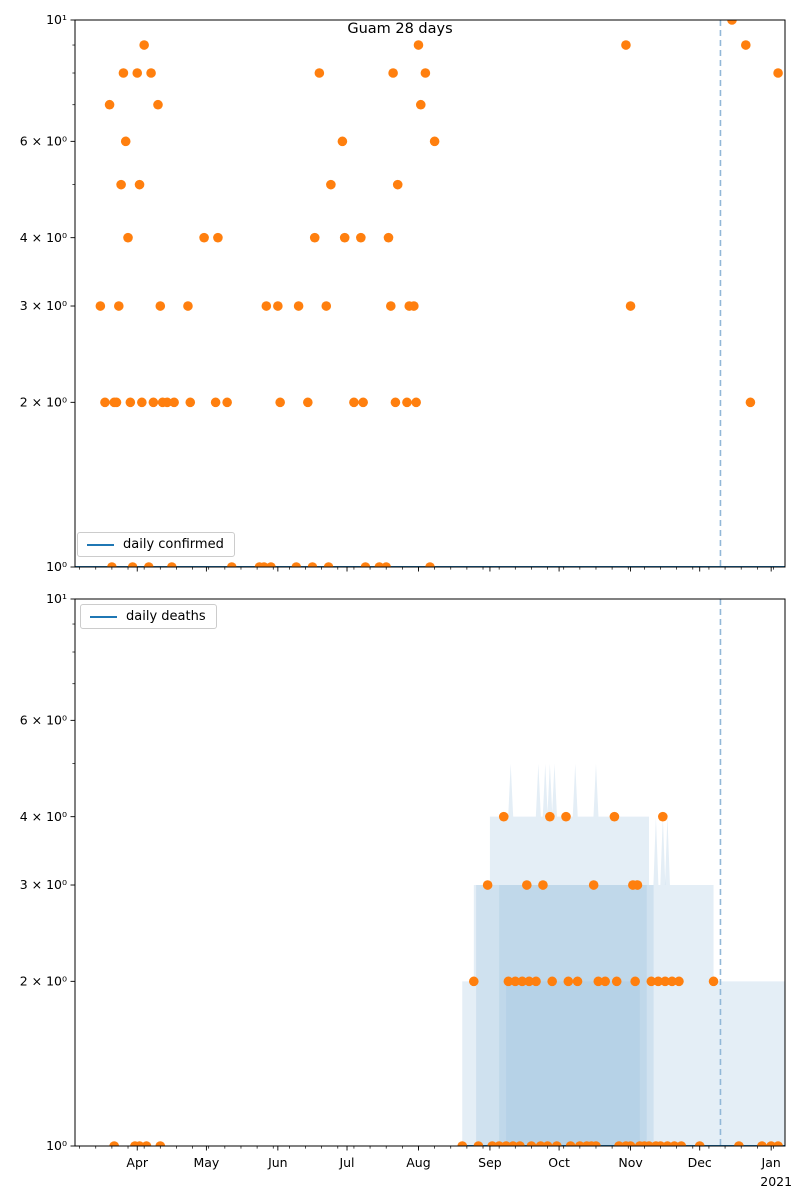 This screenshot has height=1200, width=800. What do you see at coordinates (346, 1162) in the screenshot?
I see `x-tick-label: Jul` at bounding box center [346, 1162].